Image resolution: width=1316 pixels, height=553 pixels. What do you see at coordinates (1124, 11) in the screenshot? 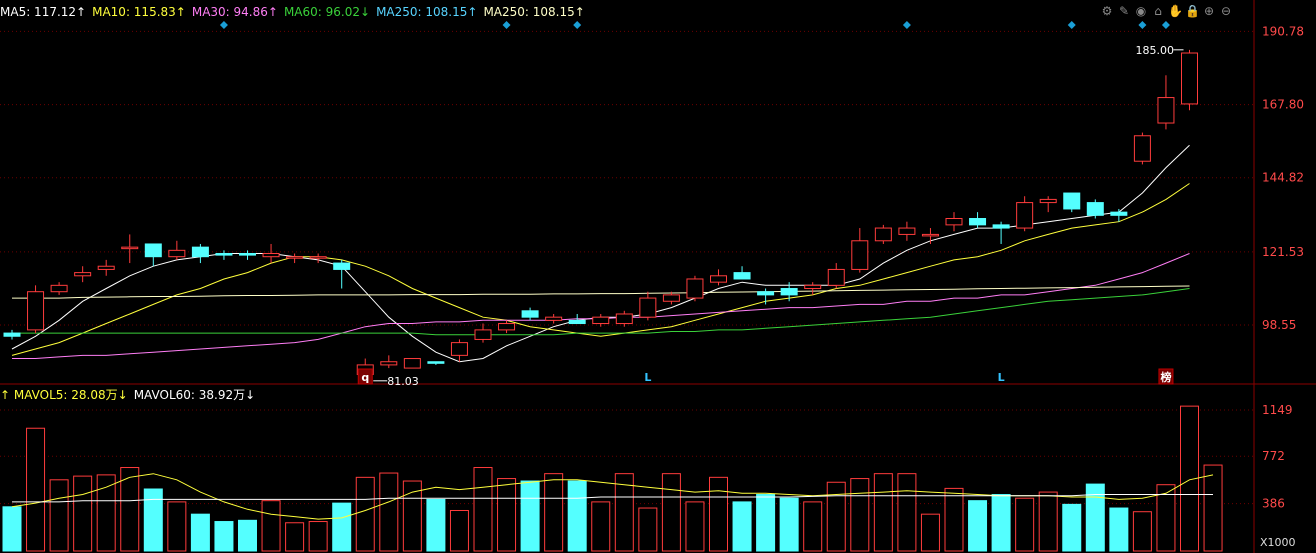
I see `pencil-icon: ✎` at bounding box center [1124, 11].